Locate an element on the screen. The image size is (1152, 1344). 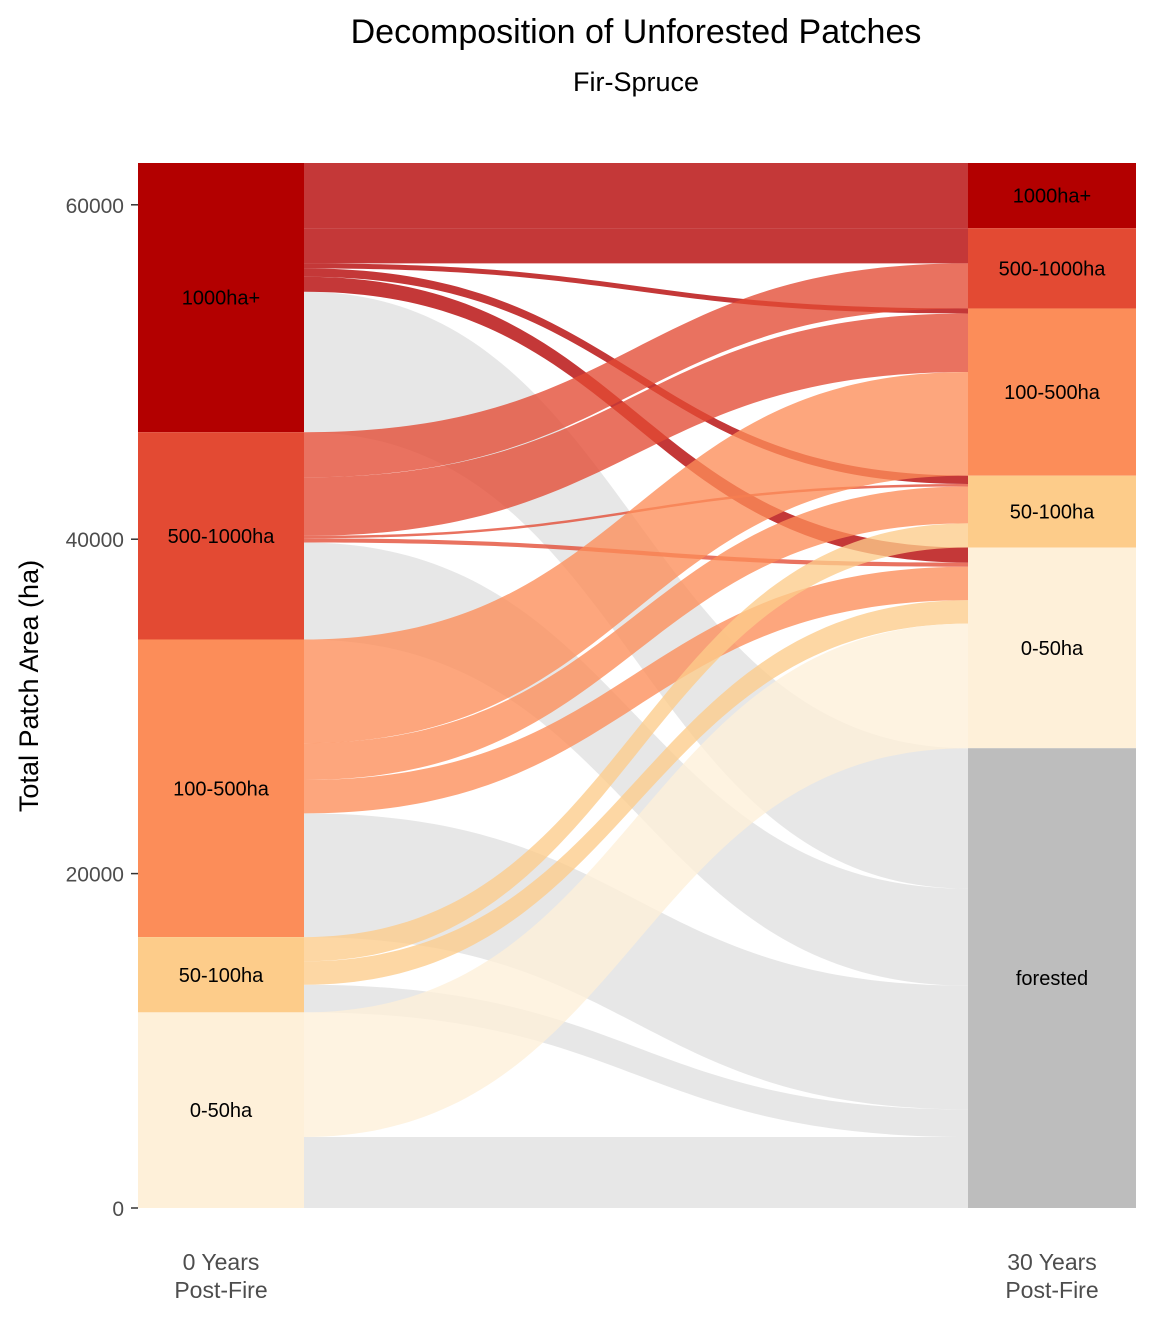
left-stratum-1000ha is located at coordinates (221, 298).